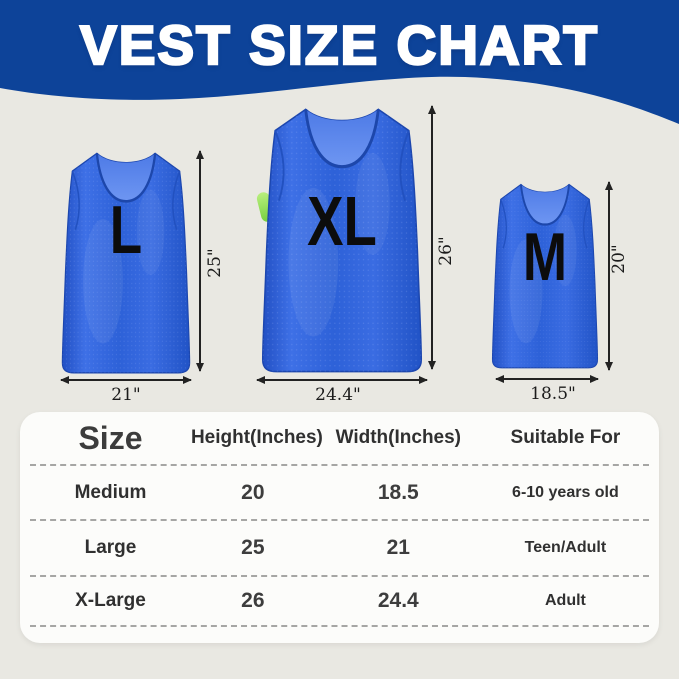  What do you see at coordinates (398, 600) in the screenshot?
I see `table-cell: 24.4` at bounding box center [398, 600].